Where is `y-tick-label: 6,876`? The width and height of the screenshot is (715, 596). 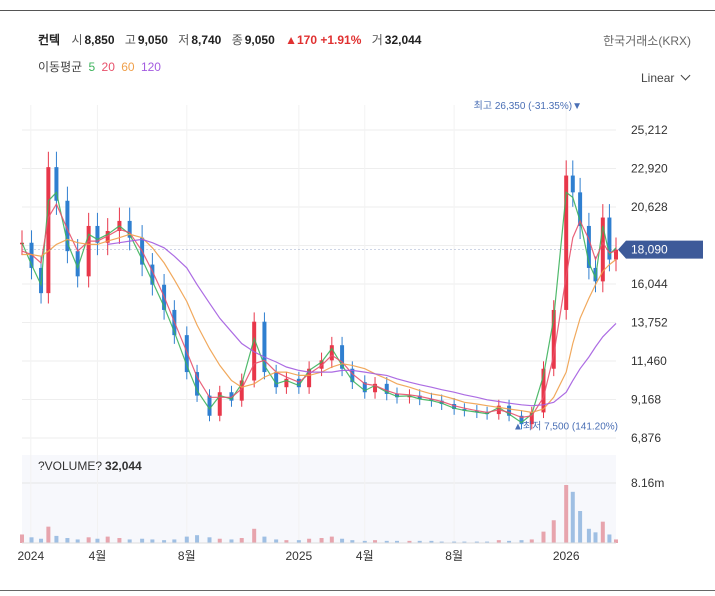
y-tick-label: 6,876 is located at coordinates (646, 438).